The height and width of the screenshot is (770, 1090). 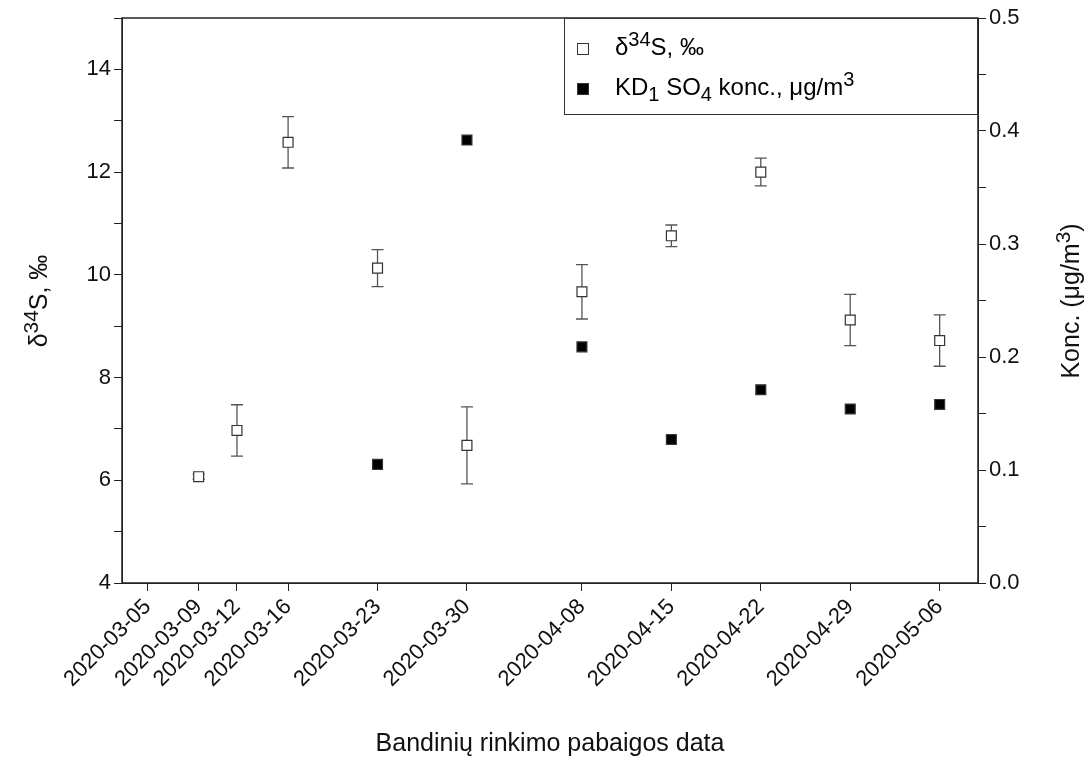 What do you see at coordinates (1004, 582) in the screenshot?
I see `y2-tick-label: 0.0` at bounding box center [1004, 582].